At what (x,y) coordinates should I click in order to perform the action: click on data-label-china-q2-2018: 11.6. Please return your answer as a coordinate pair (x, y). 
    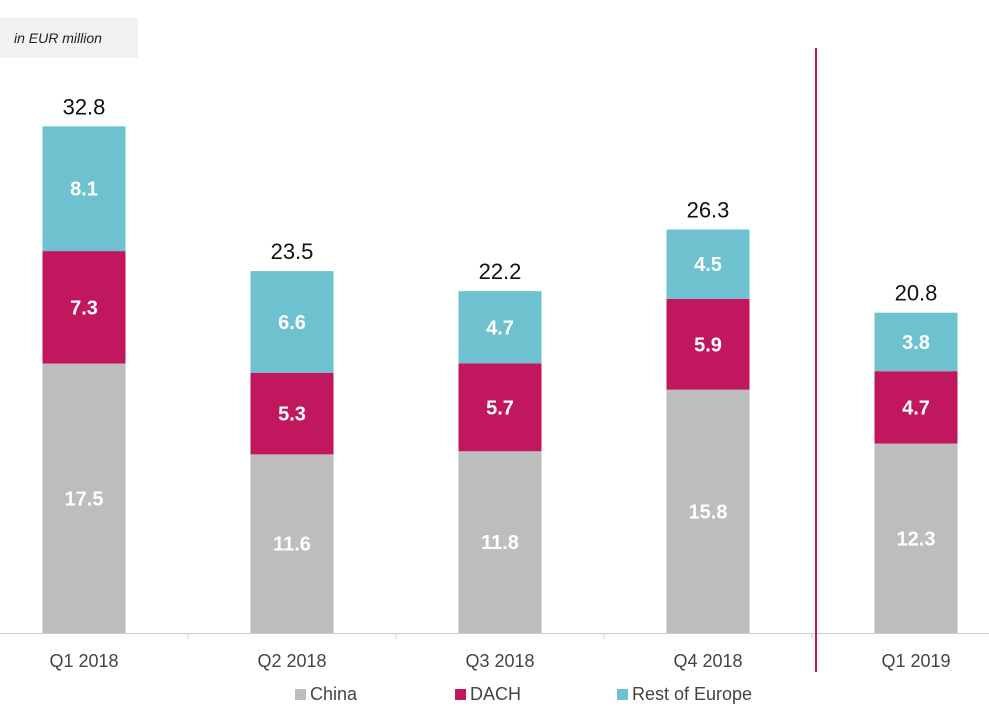
    Looking at the image, I should click on (292, 545).